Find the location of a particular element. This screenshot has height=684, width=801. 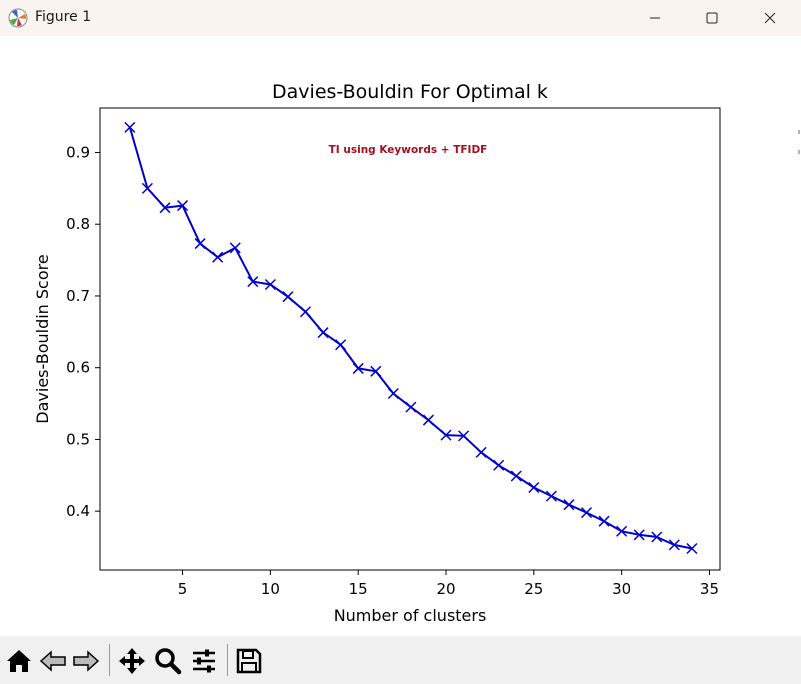

save-button is located at coordinates (249, 661).